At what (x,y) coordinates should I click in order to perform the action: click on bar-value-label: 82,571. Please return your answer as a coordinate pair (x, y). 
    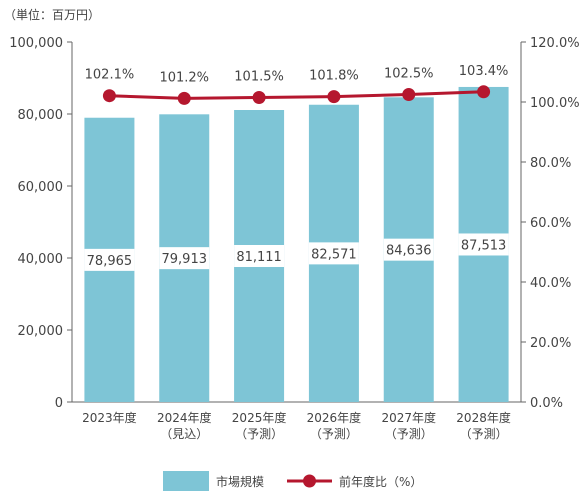
    Looking at the image, I should click on (334, 254).